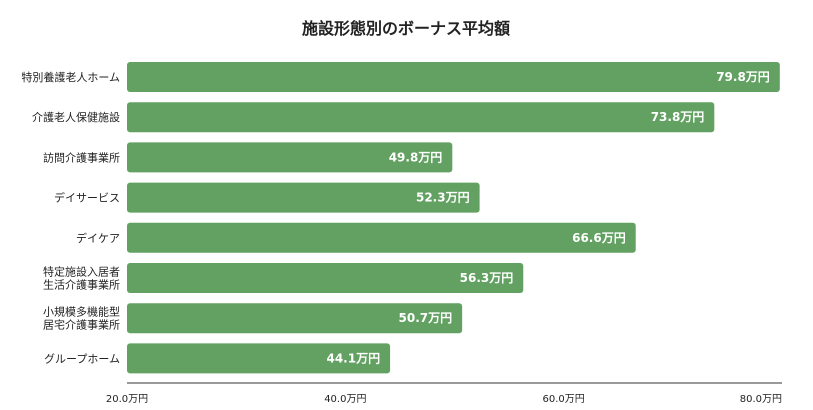  What do you see at coordinates (564, 399) in the screenshot?
I see `x-tick-label: 60.0万円` at bounding box center [564, 399].